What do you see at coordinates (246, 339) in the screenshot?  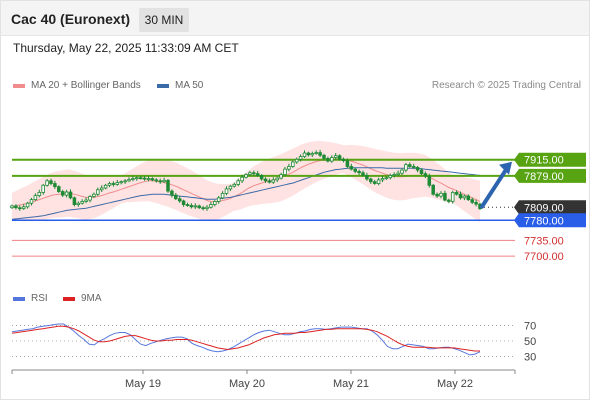 I see `rsi-line` at bounding box center [246, 339].